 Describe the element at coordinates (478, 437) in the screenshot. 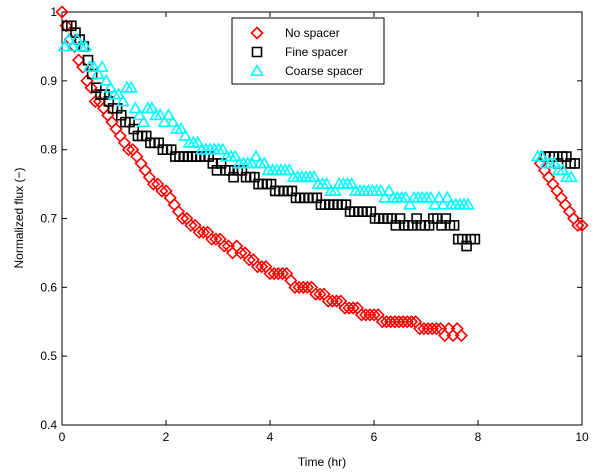

I see `x-tick-label: 8` at that location.